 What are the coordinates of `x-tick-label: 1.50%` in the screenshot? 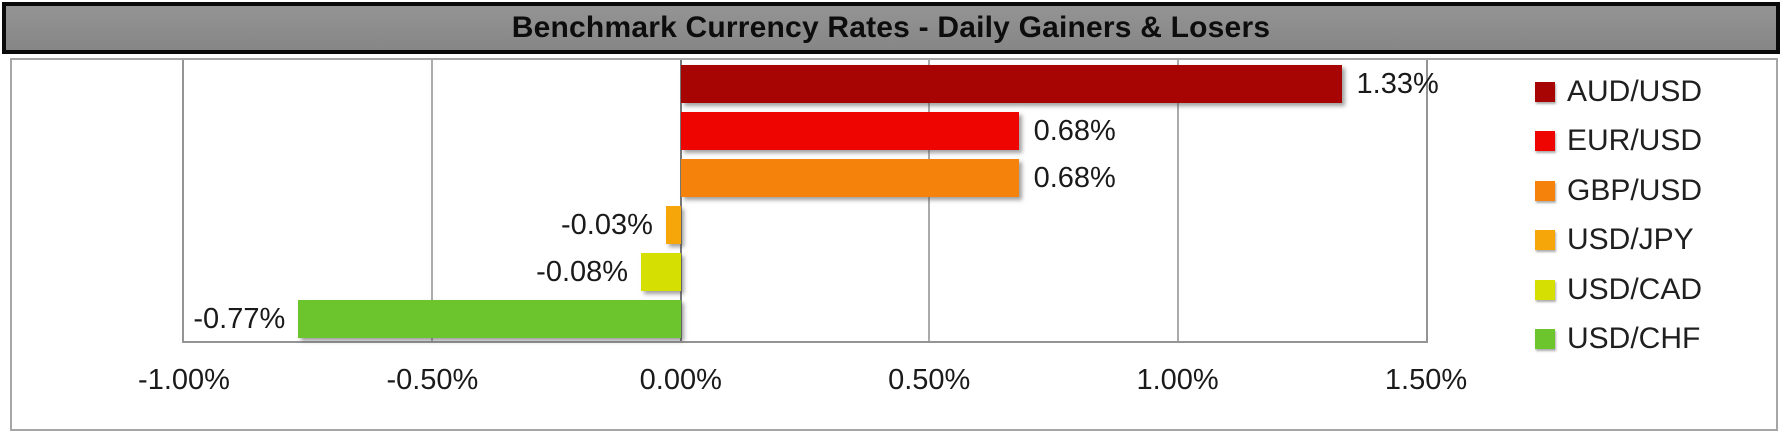 It's located at (1426, 380).